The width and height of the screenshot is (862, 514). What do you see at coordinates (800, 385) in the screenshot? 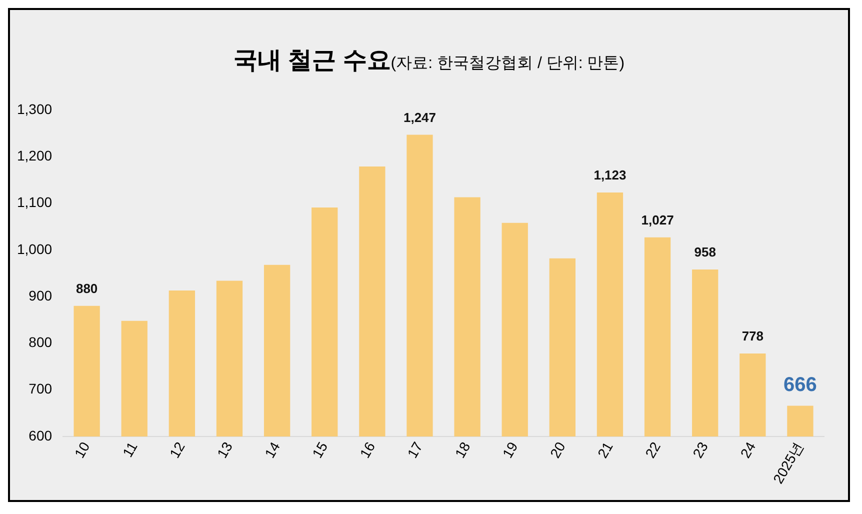
I see `data-label: 666` at bounding box center [800, 385].